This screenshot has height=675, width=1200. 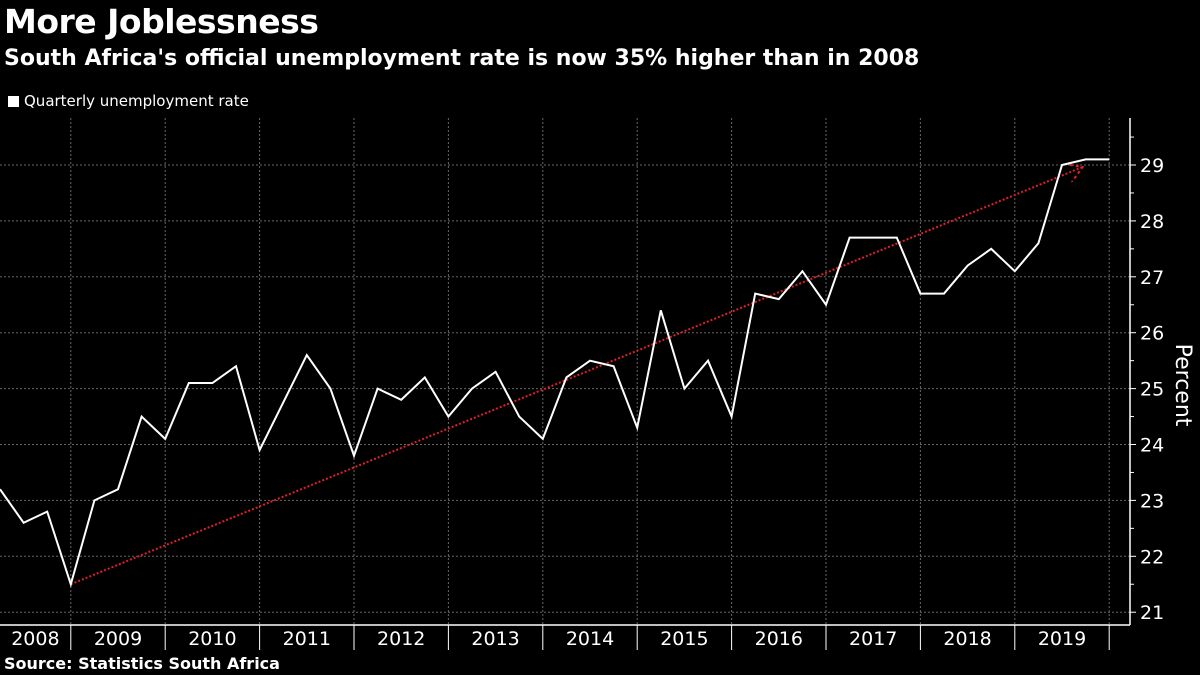 I want to click on x-tick-label: 2011, so click(x=307, y=639).